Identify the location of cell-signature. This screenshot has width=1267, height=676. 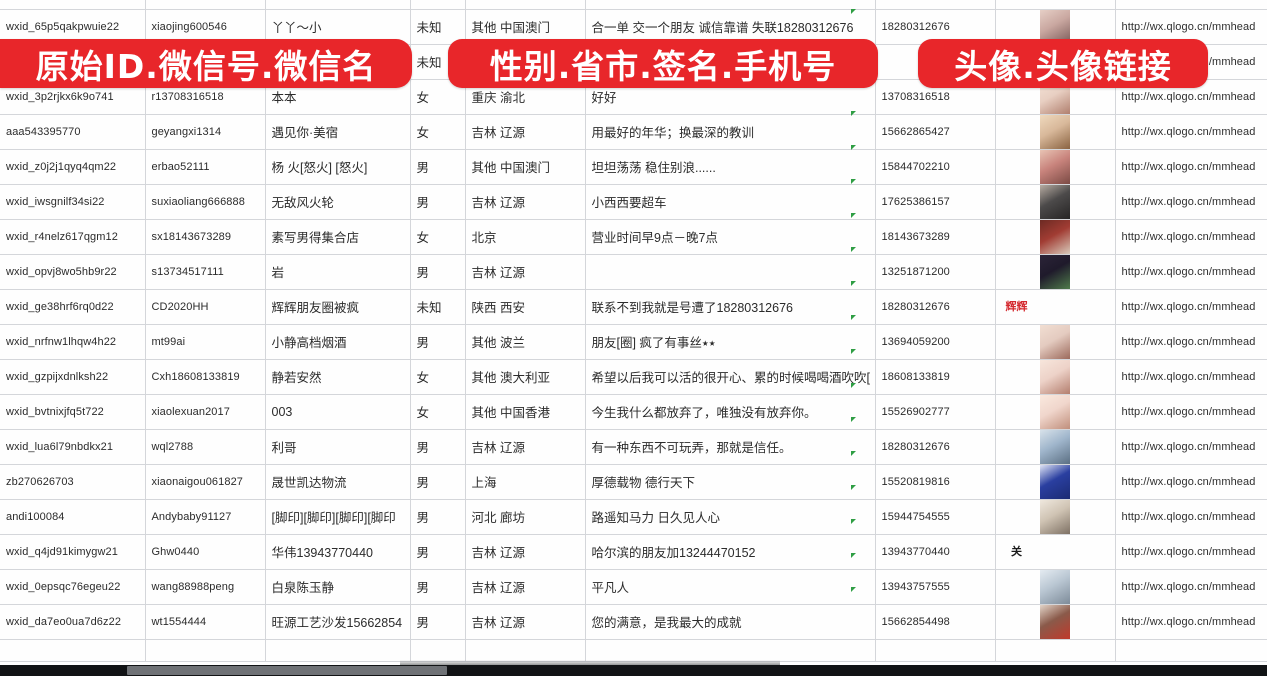
(730, 272).